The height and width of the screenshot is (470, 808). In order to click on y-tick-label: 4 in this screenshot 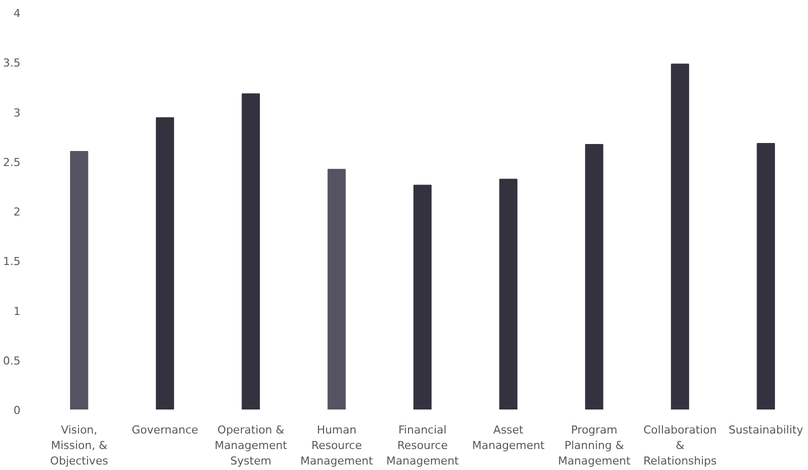, I will do `click(17, 13)`.